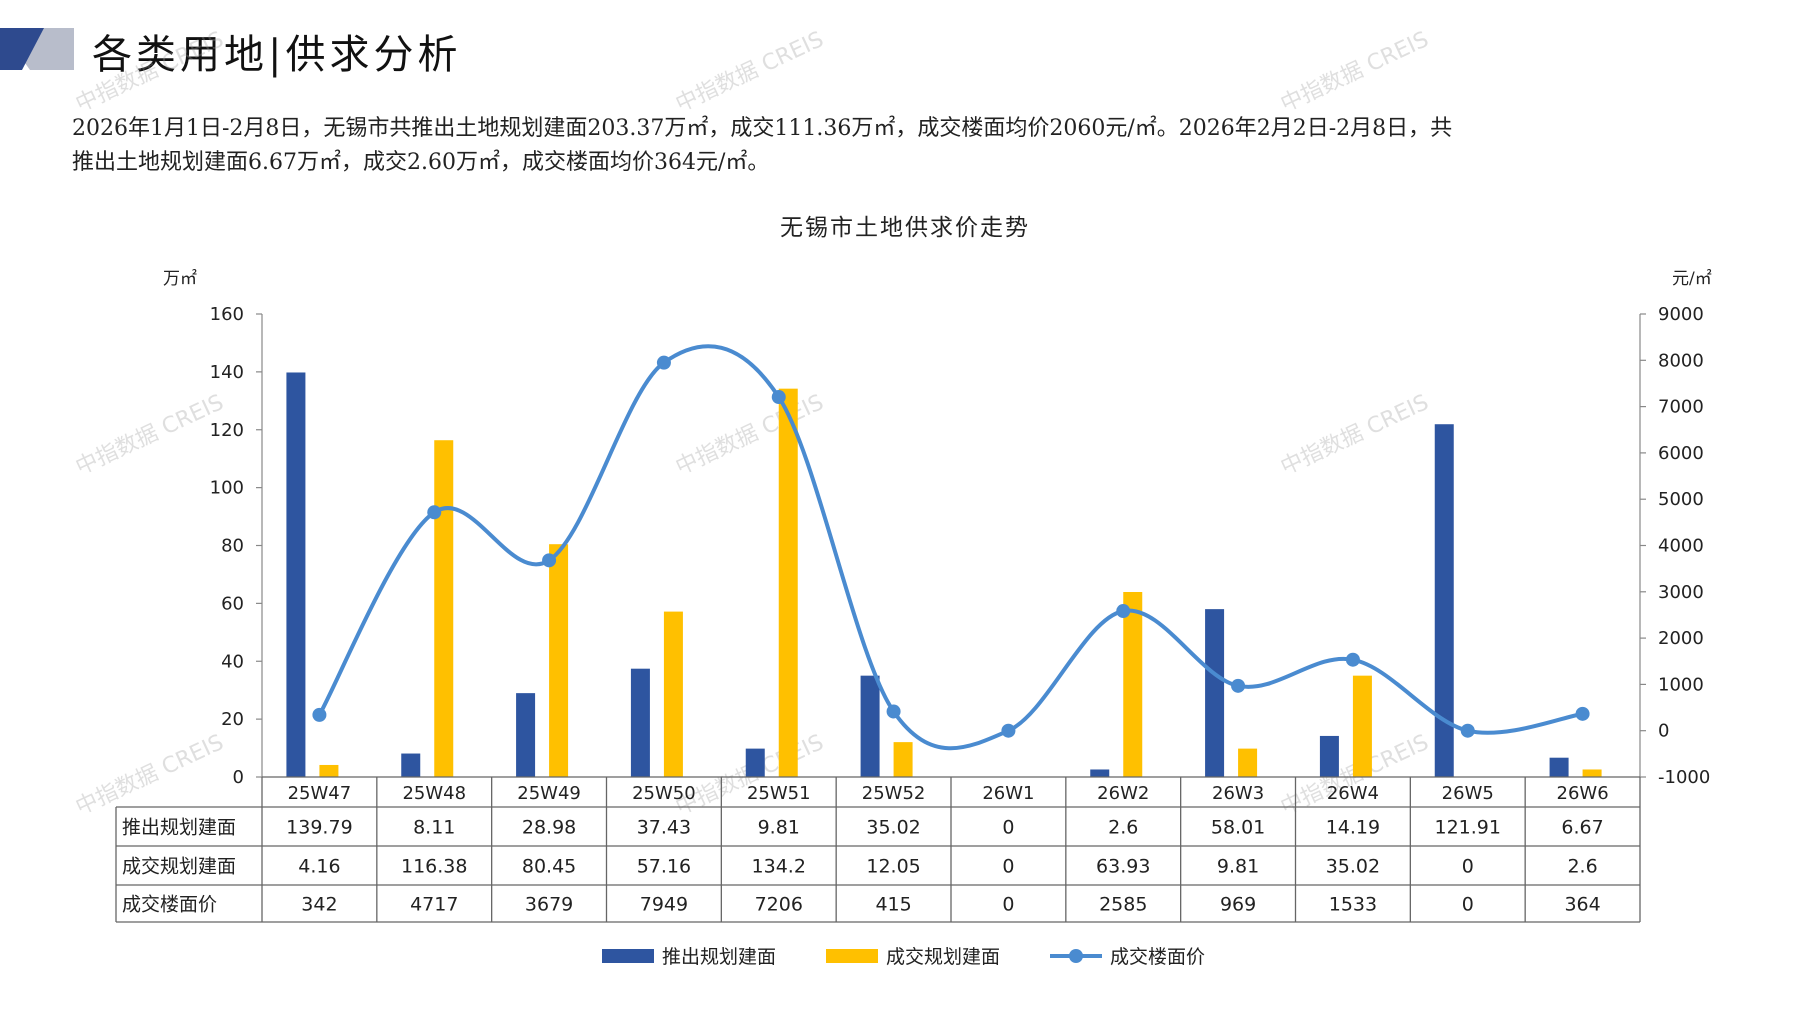 The image size is (1797, 1010). What do you see at coordinates (1684, 777) in the screenshot?
I see `right-tick-label: -1000` at bounding box center [1684, 777].